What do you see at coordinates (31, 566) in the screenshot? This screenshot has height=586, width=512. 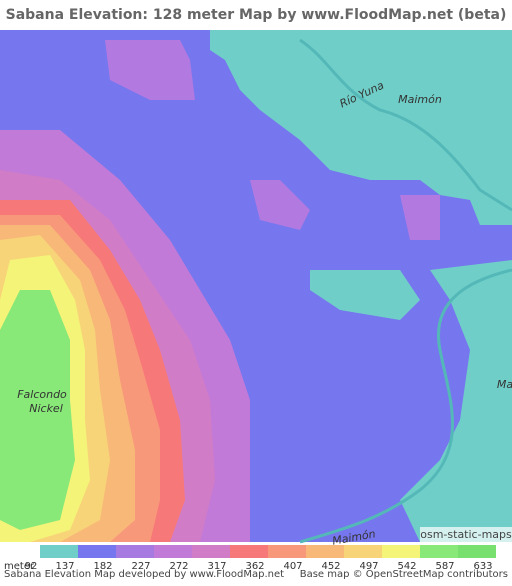 I see `legend-value: 92` at bounding box center [31, 566].